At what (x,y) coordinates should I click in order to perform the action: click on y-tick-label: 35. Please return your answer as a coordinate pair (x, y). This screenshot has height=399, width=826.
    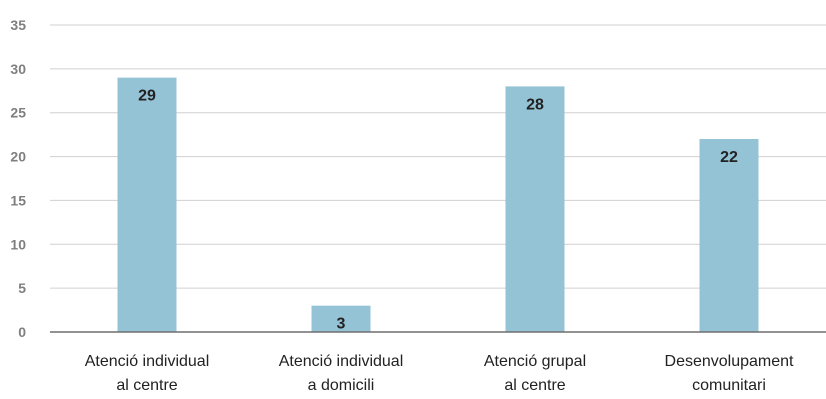
    Looking at the image, I should click on (18, 25).